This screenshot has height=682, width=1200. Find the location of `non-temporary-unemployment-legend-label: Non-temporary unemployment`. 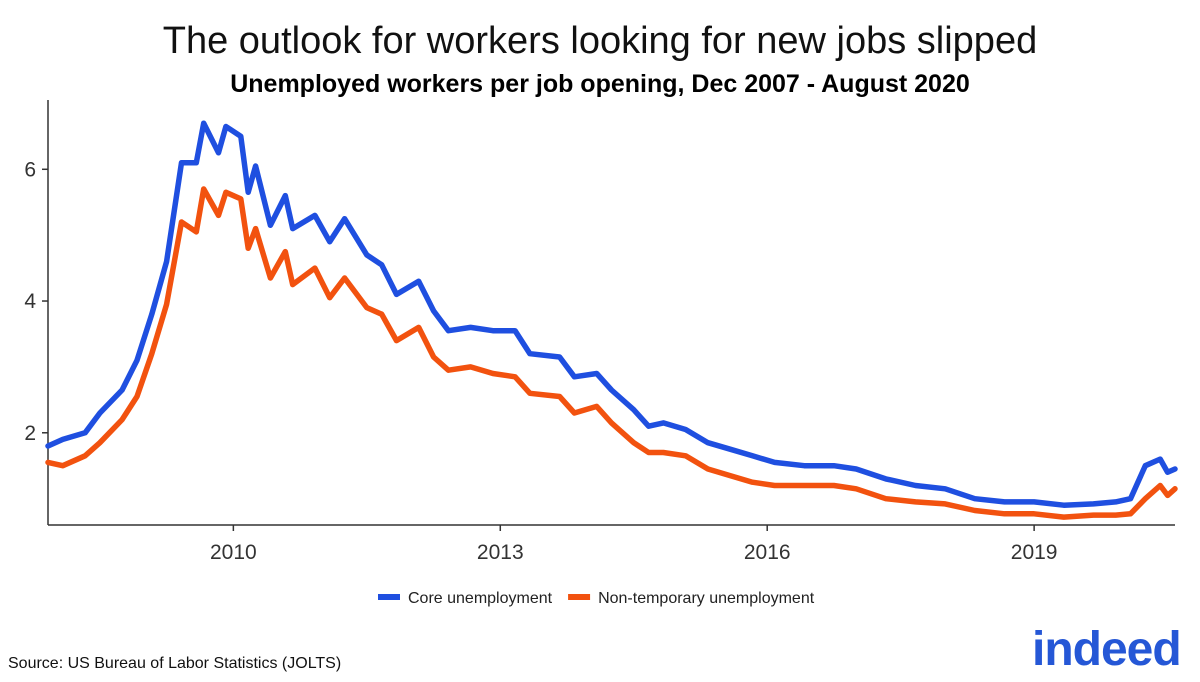

non-temporary-unemployment-legend-label: Non-temporary unemployment is located at coordinates (706, 598).